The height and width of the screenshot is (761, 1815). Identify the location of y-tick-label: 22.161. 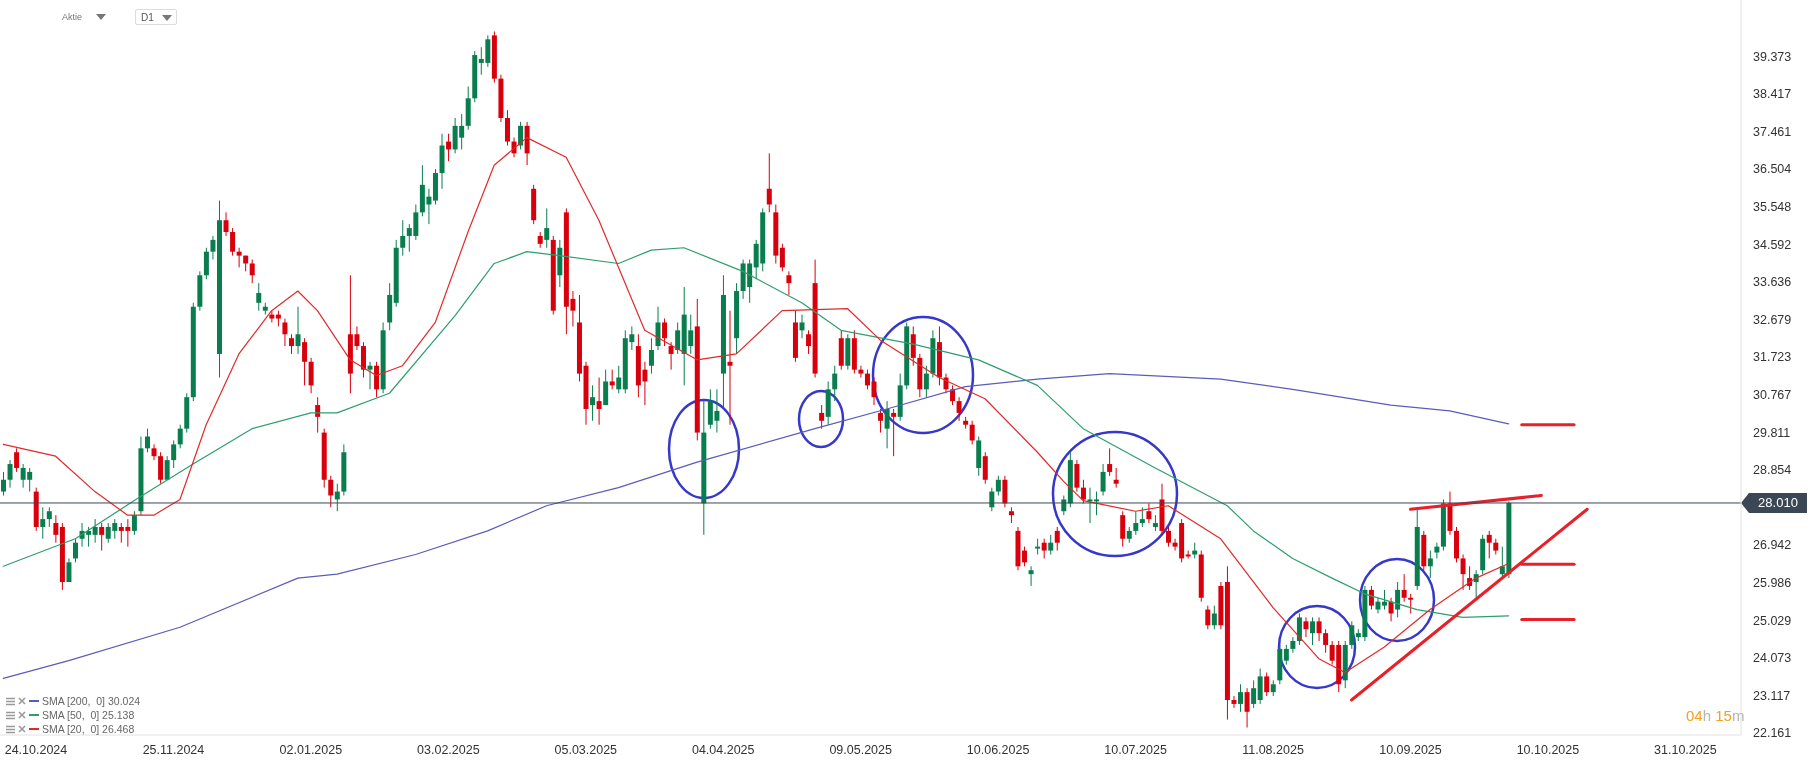
(1772, 733).